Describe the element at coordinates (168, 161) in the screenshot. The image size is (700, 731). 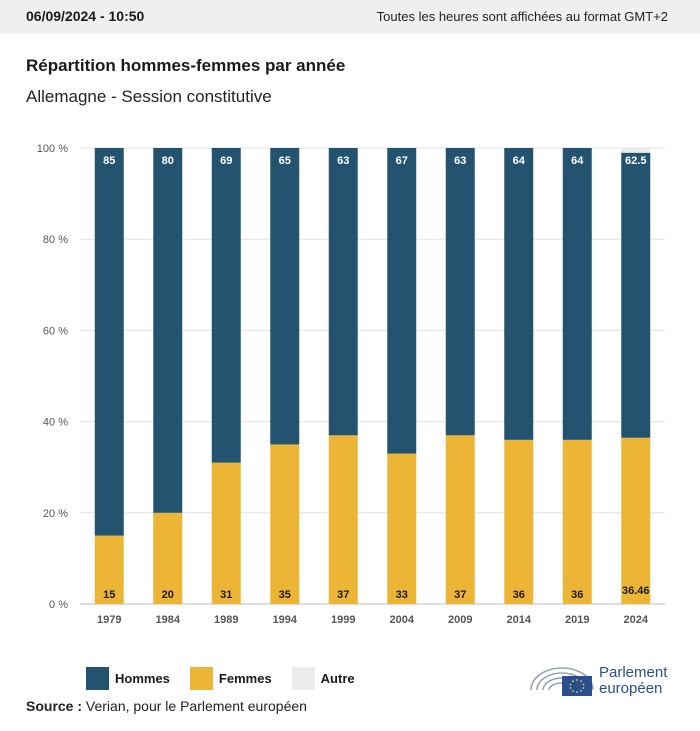
I see `data-label-hommes-1984: 80` at that location.